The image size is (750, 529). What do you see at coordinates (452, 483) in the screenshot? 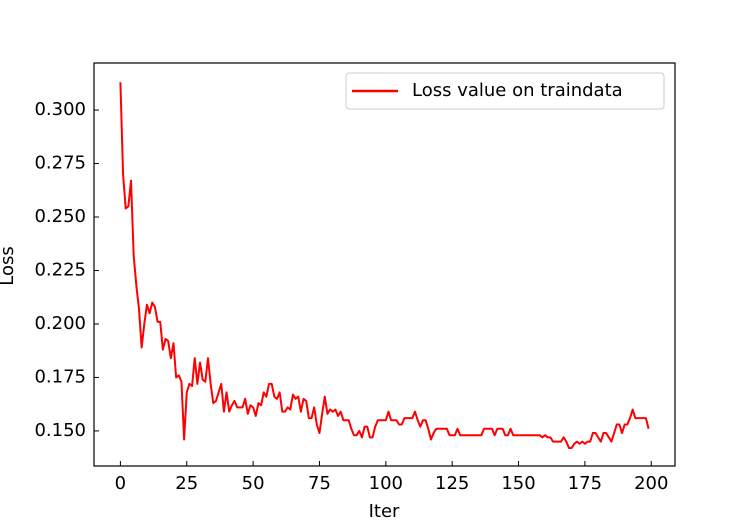
I see `x-tick-label: 125` at bounding box center [452, 483].